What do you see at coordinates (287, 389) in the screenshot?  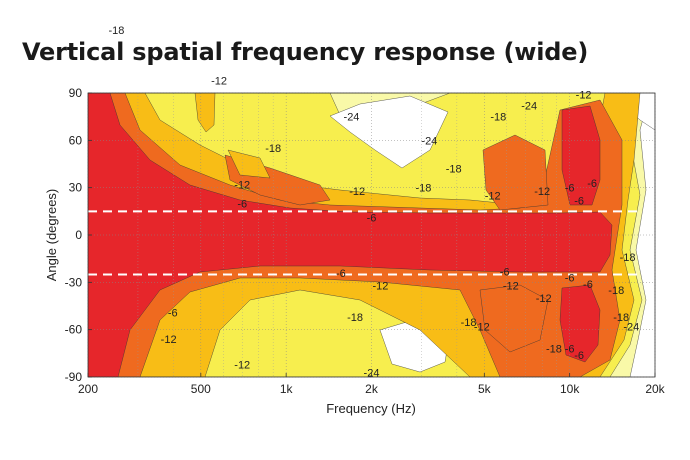 I see `x-tick-label: 1k` at bounding box center [287, 389].